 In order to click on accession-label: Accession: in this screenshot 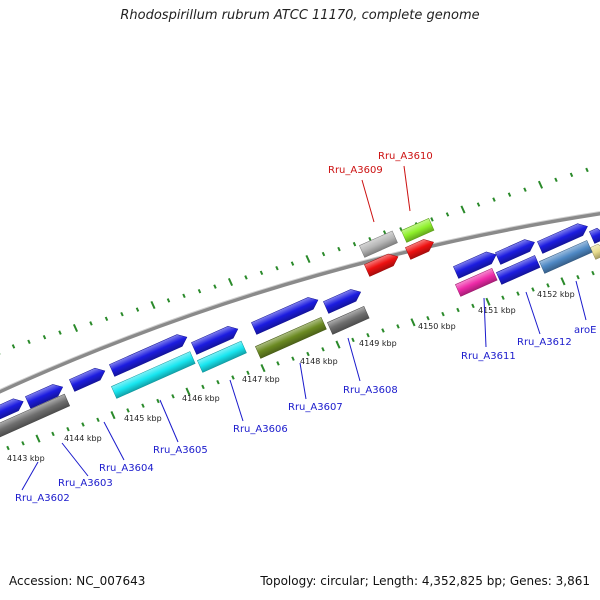, I will do `click(41, 581)`.